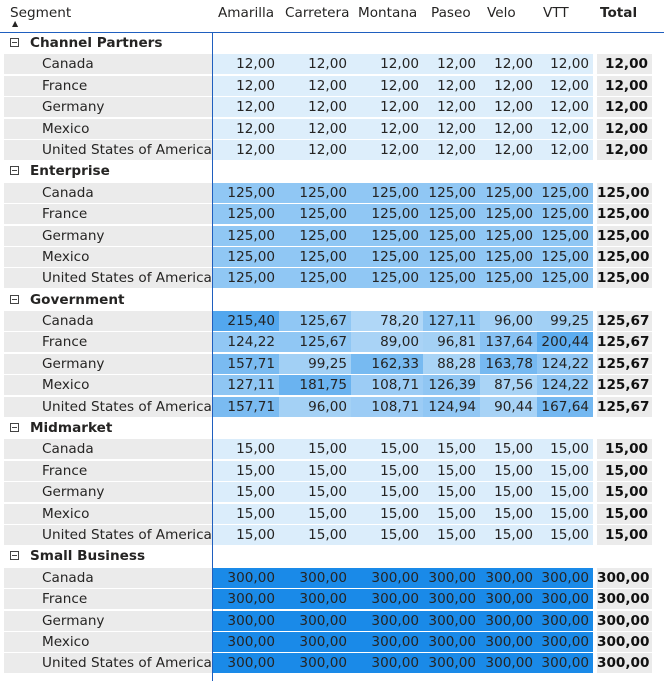  What do you see at coordinates (96, 43) in the screenshot?
I see `group-label: Channel Partners` at bounding box center [96, 43].